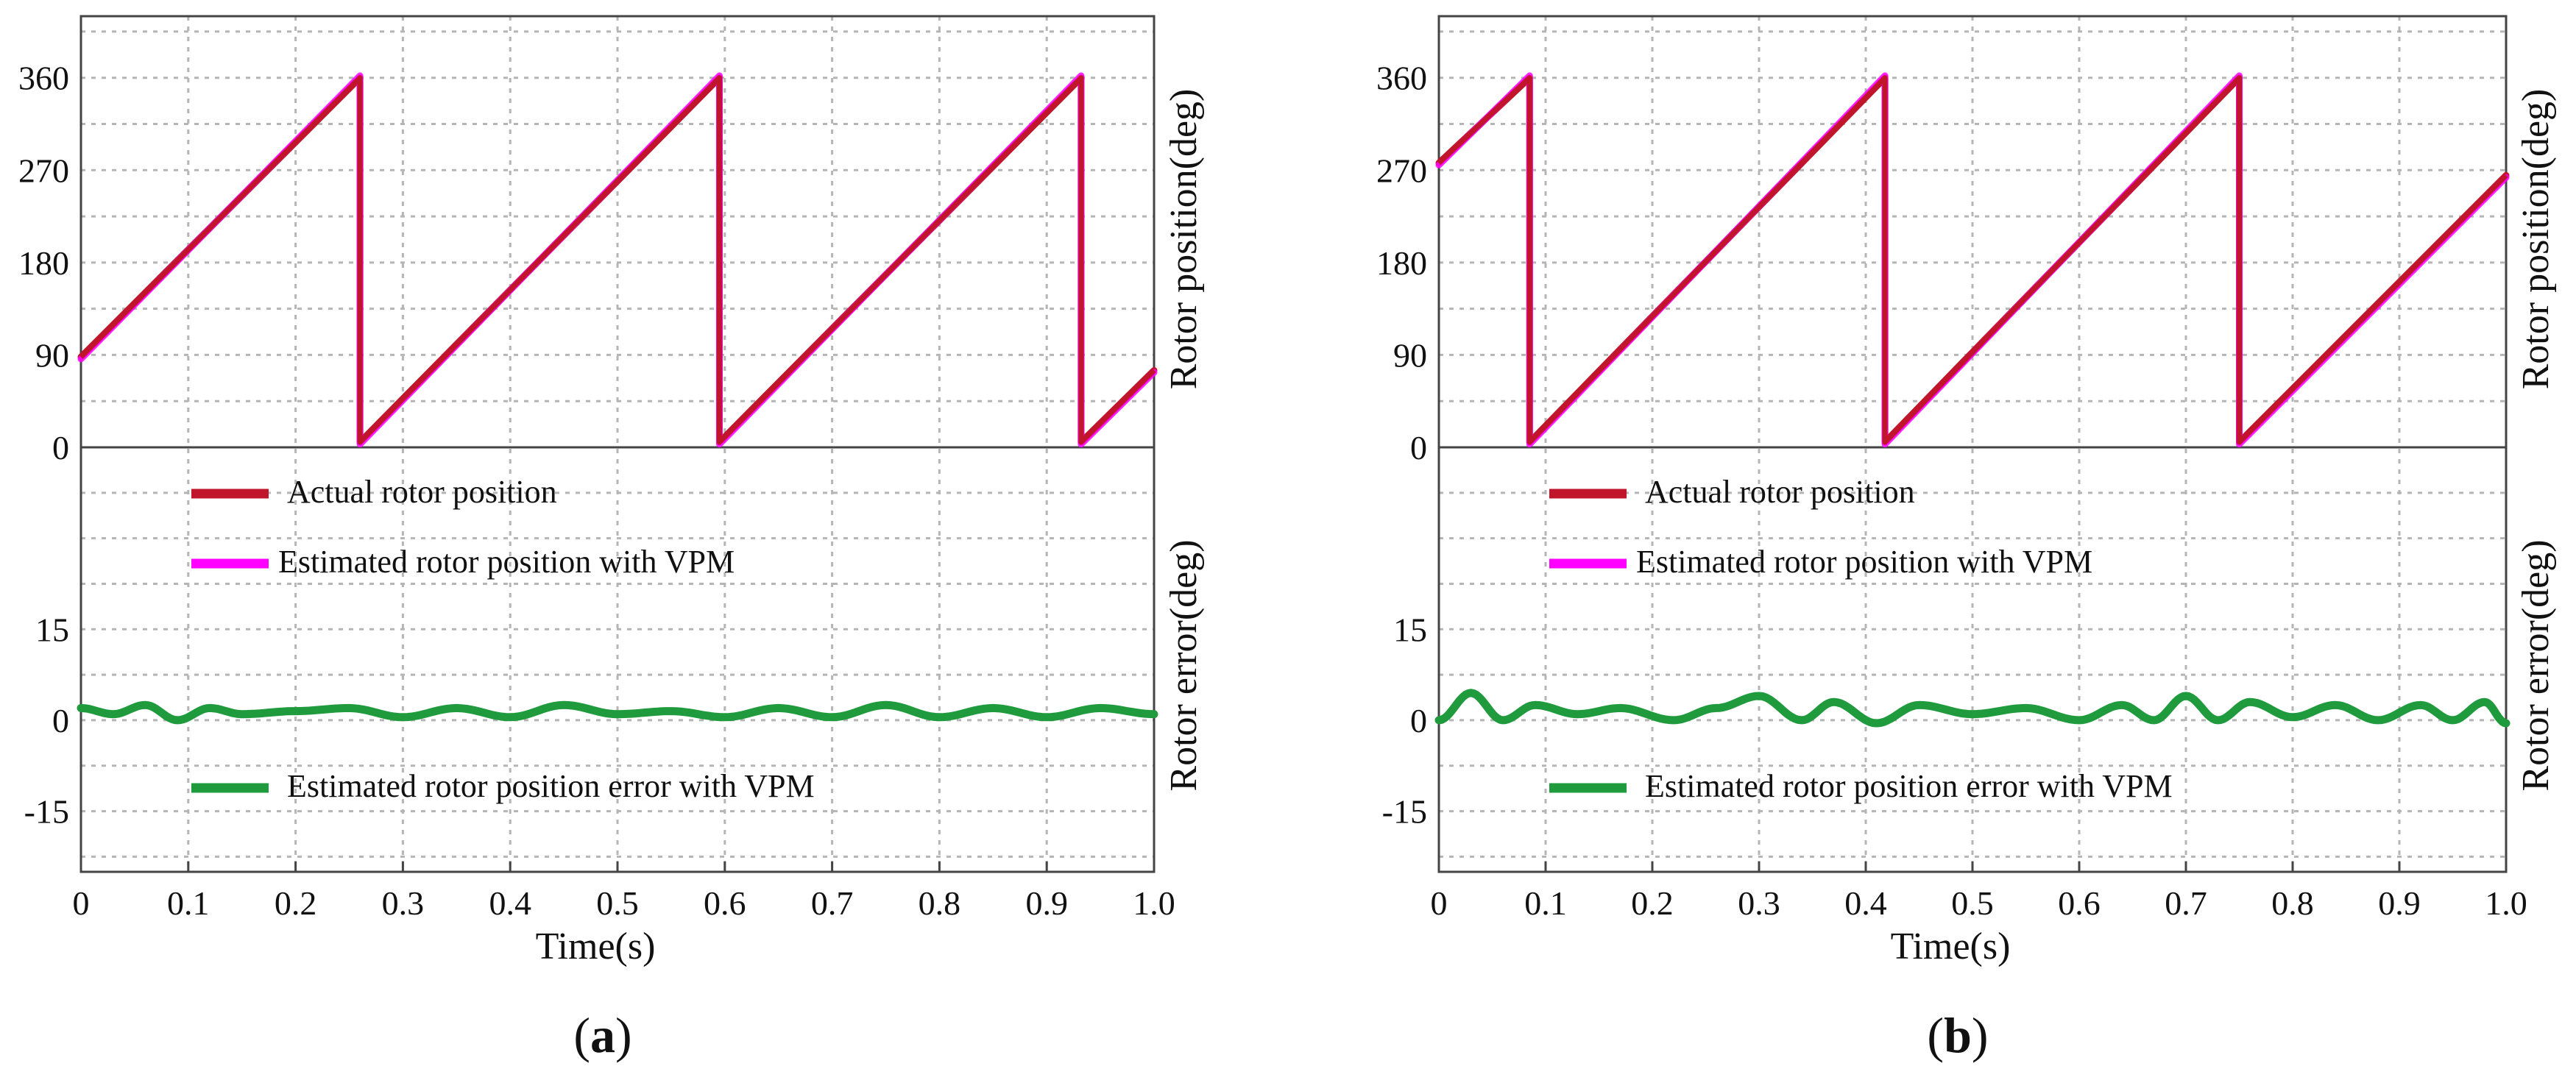  I want to click on panel-caption: (b), so click(1957, 1035).